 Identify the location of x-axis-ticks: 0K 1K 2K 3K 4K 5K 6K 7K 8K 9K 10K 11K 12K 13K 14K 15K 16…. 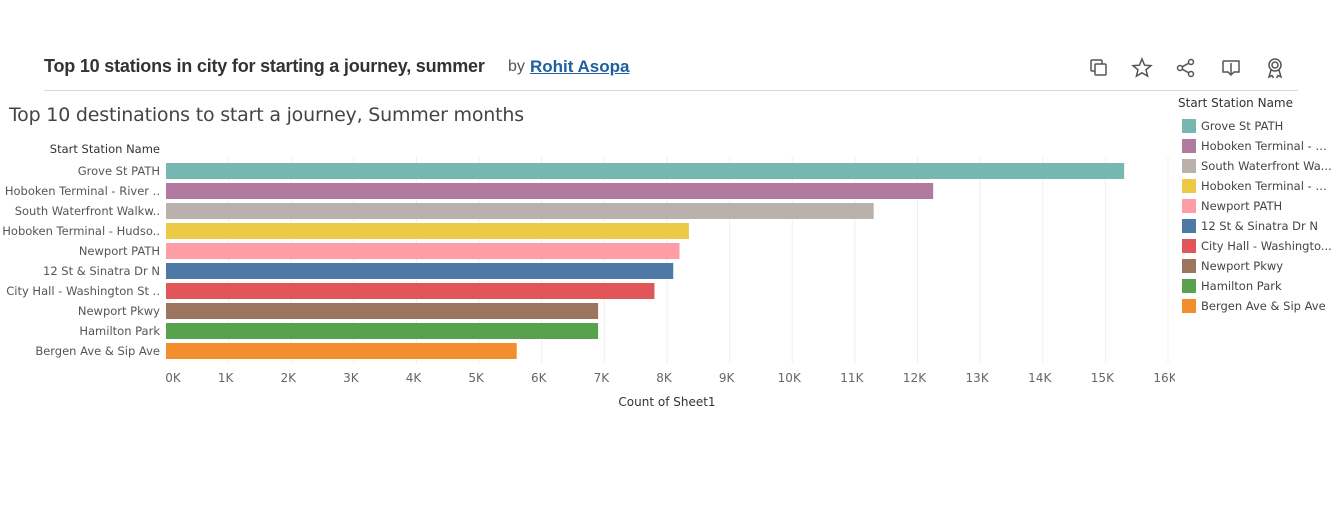
(671, 378).